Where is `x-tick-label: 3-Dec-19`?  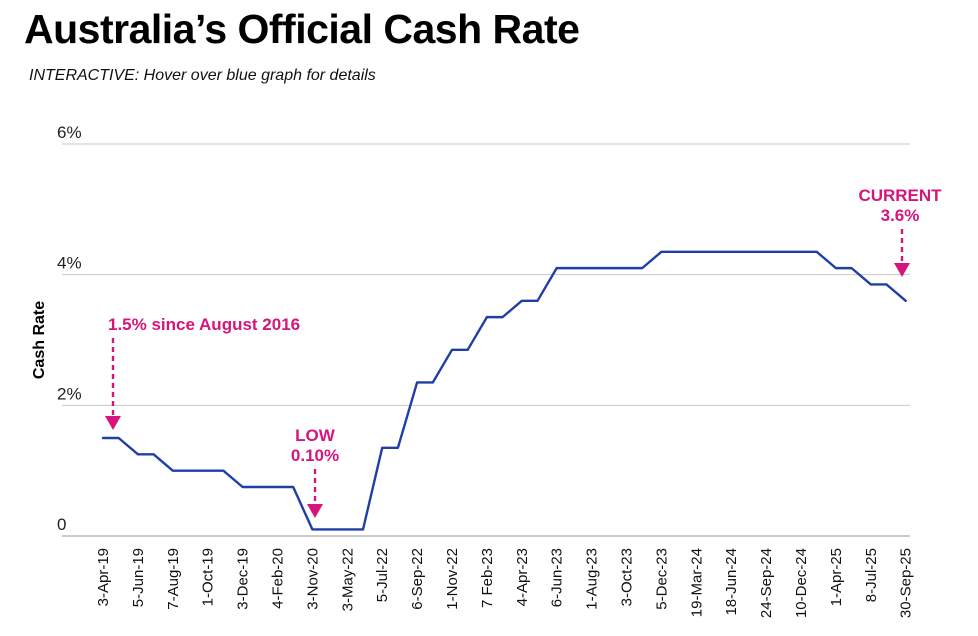
x-tick-label: 3-Dec-19 is located at coordinates (243, 579).